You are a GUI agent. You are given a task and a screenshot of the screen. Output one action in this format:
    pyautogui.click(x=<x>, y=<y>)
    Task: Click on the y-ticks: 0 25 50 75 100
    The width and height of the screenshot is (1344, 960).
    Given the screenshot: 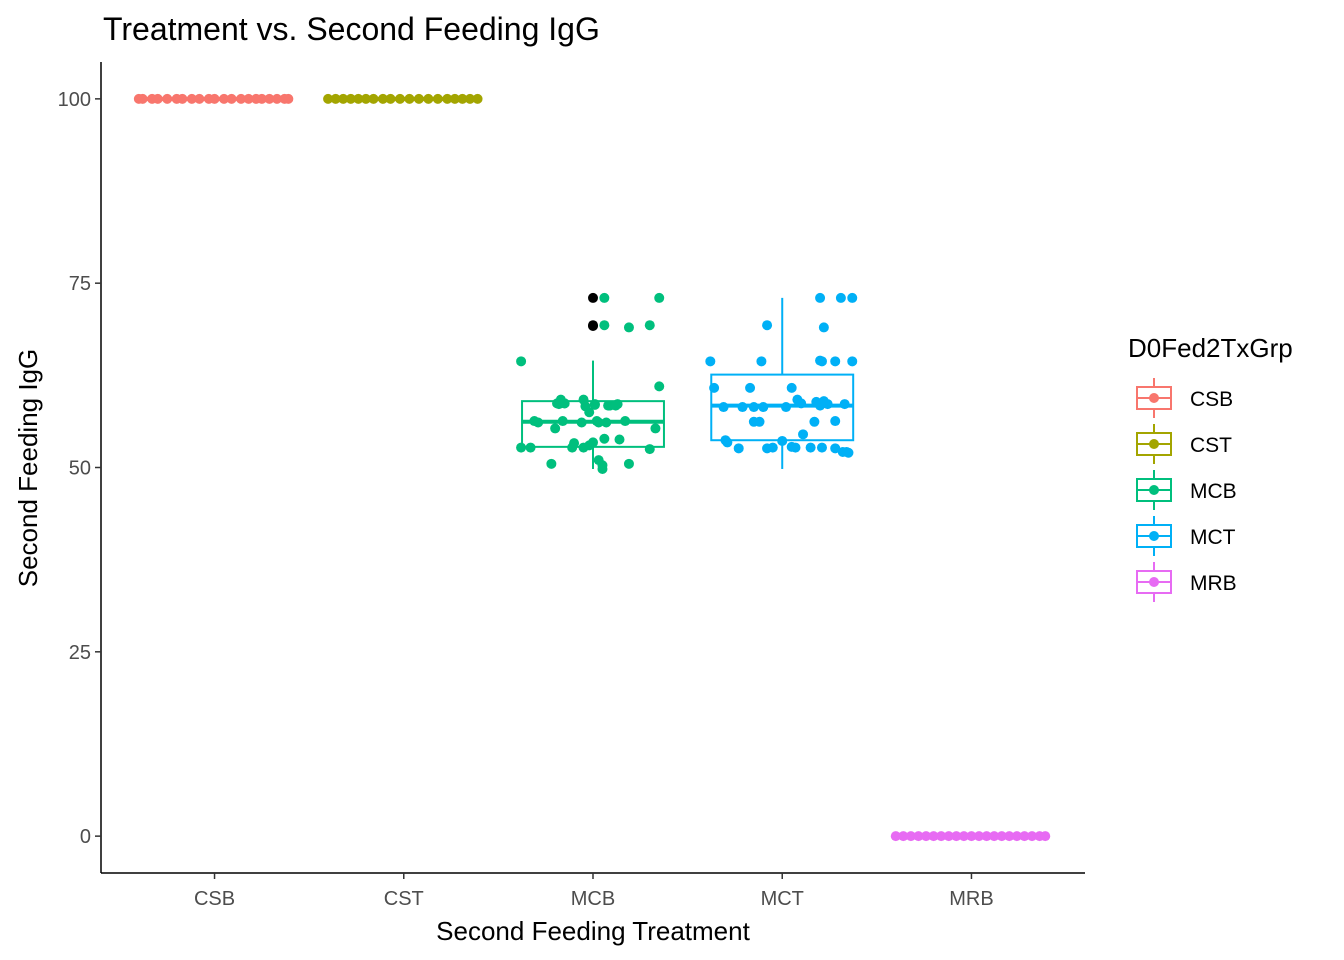 What is the action you would take?
    pyautogui.click(x=79, y=468)
    